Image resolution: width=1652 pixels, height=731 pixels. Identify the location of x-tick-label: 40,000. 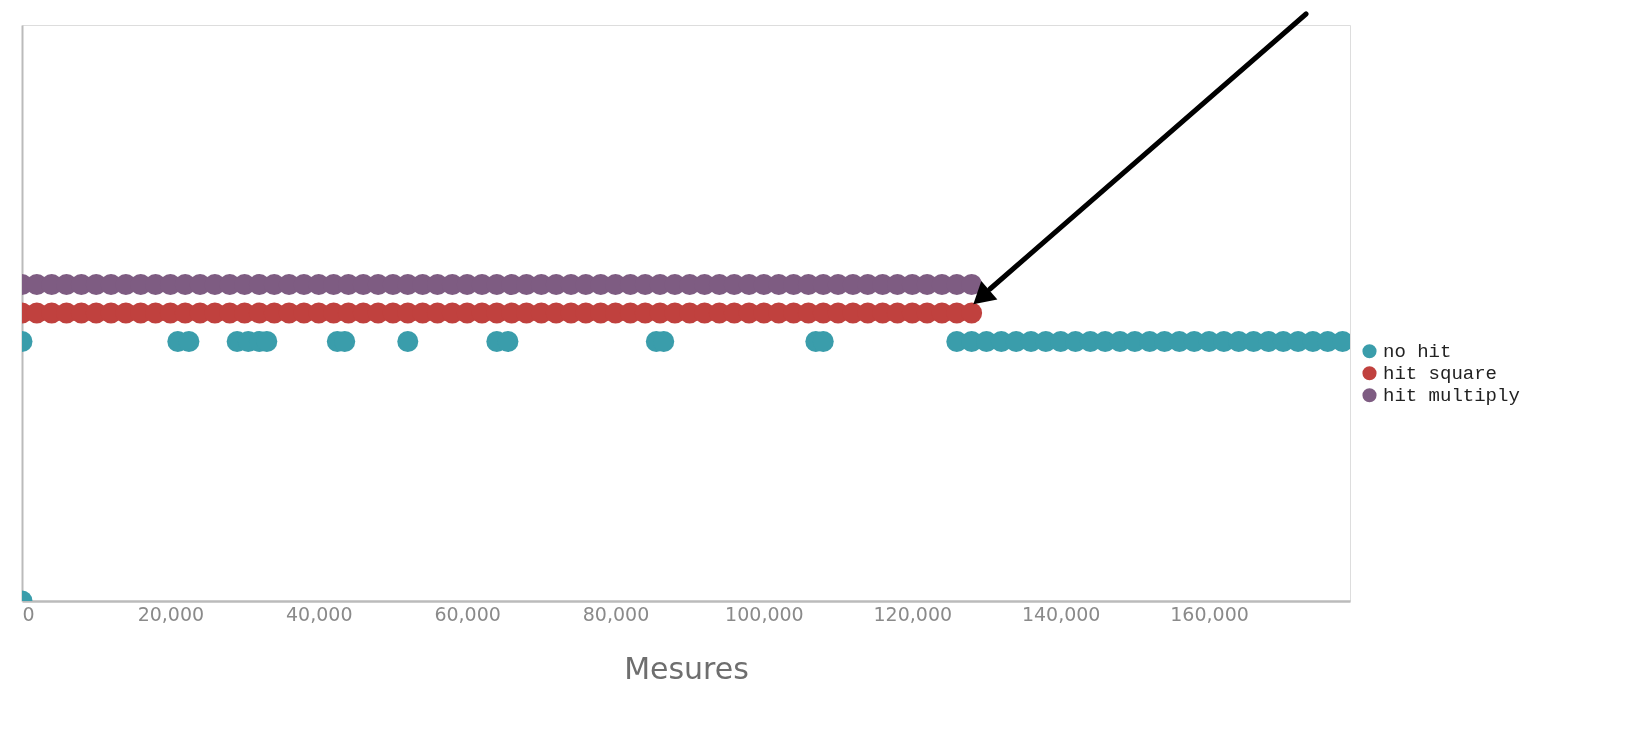
(319, 613).